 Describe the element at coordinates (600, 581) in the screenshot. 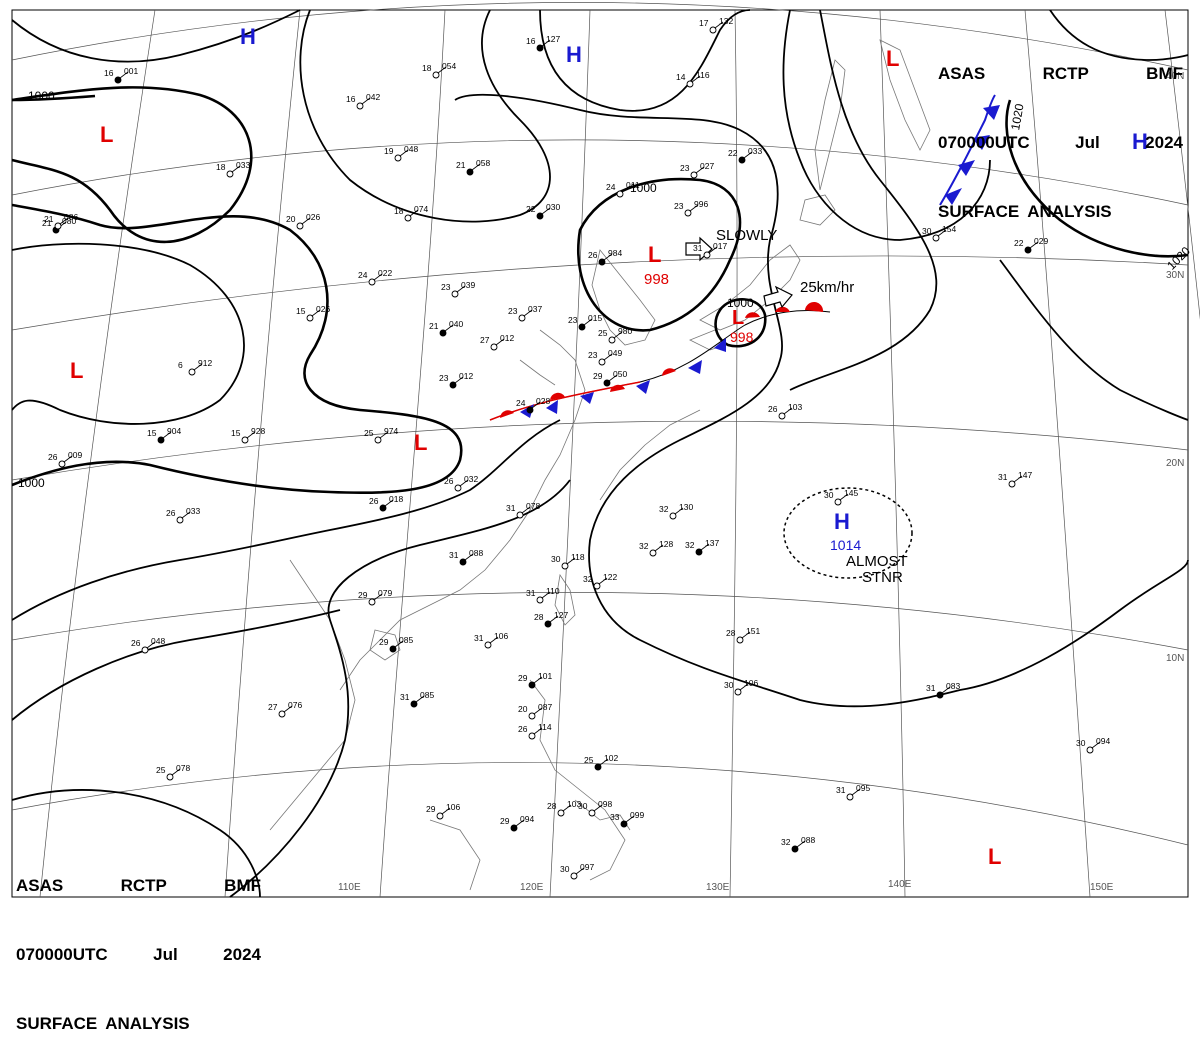

I see `station-plot: 32 122` at that location.